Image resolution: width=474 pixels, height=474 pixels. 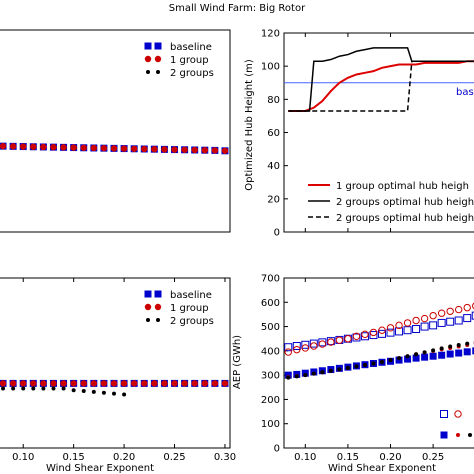 What do you see at coordinates (273, 133) in the screenshot?
I see `y-tick-label: 60` at bounding box center [273, 133].